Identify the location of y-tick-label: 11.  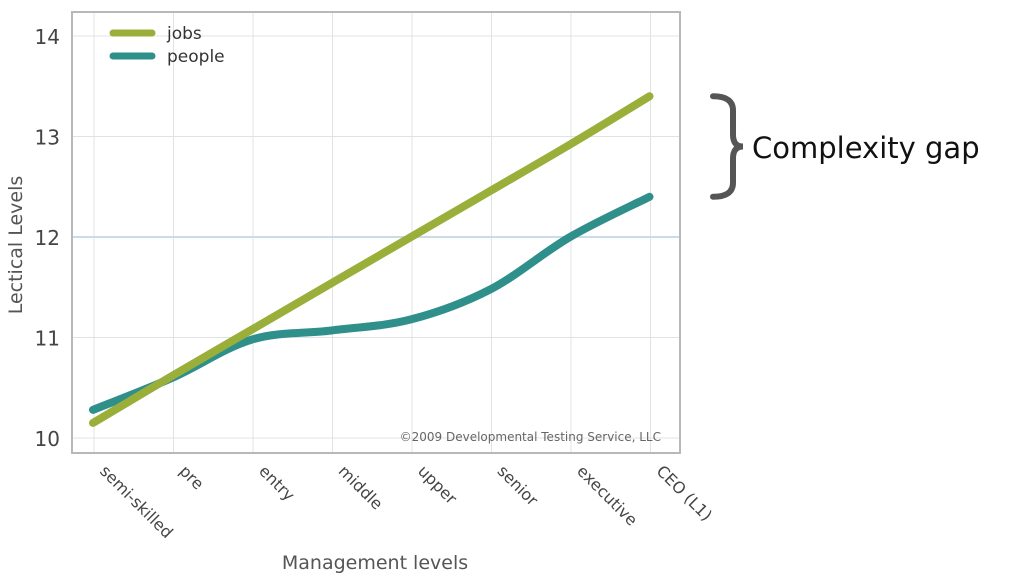
(47, 339).